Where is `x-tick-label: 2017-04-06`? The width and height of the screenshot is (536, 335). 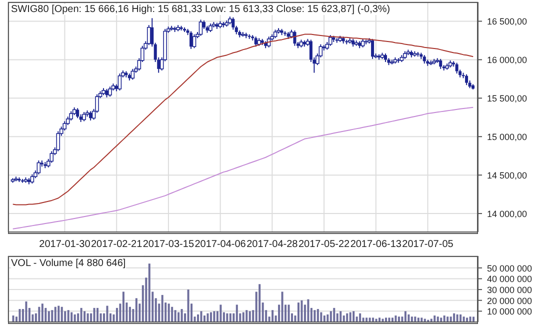 x-tick-label: 2017-04-06 is located at coordinates (220, 244).